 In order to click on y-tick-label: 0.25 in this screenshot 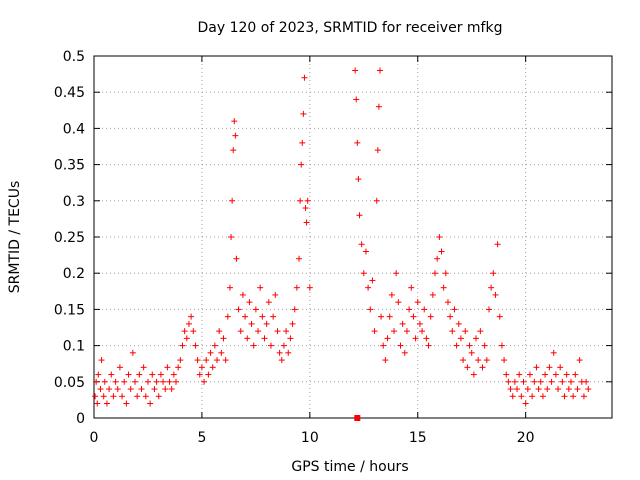, I will do `click(69, 238)`.